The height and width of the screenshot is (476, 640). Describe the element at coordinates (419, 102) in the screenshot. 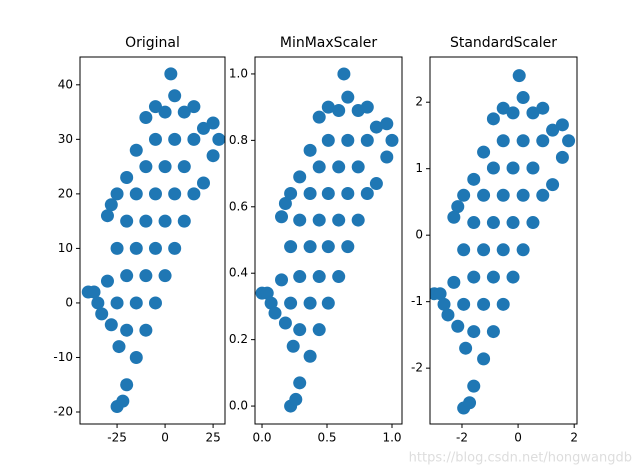

I see `y-tick-label: 2` at that location.